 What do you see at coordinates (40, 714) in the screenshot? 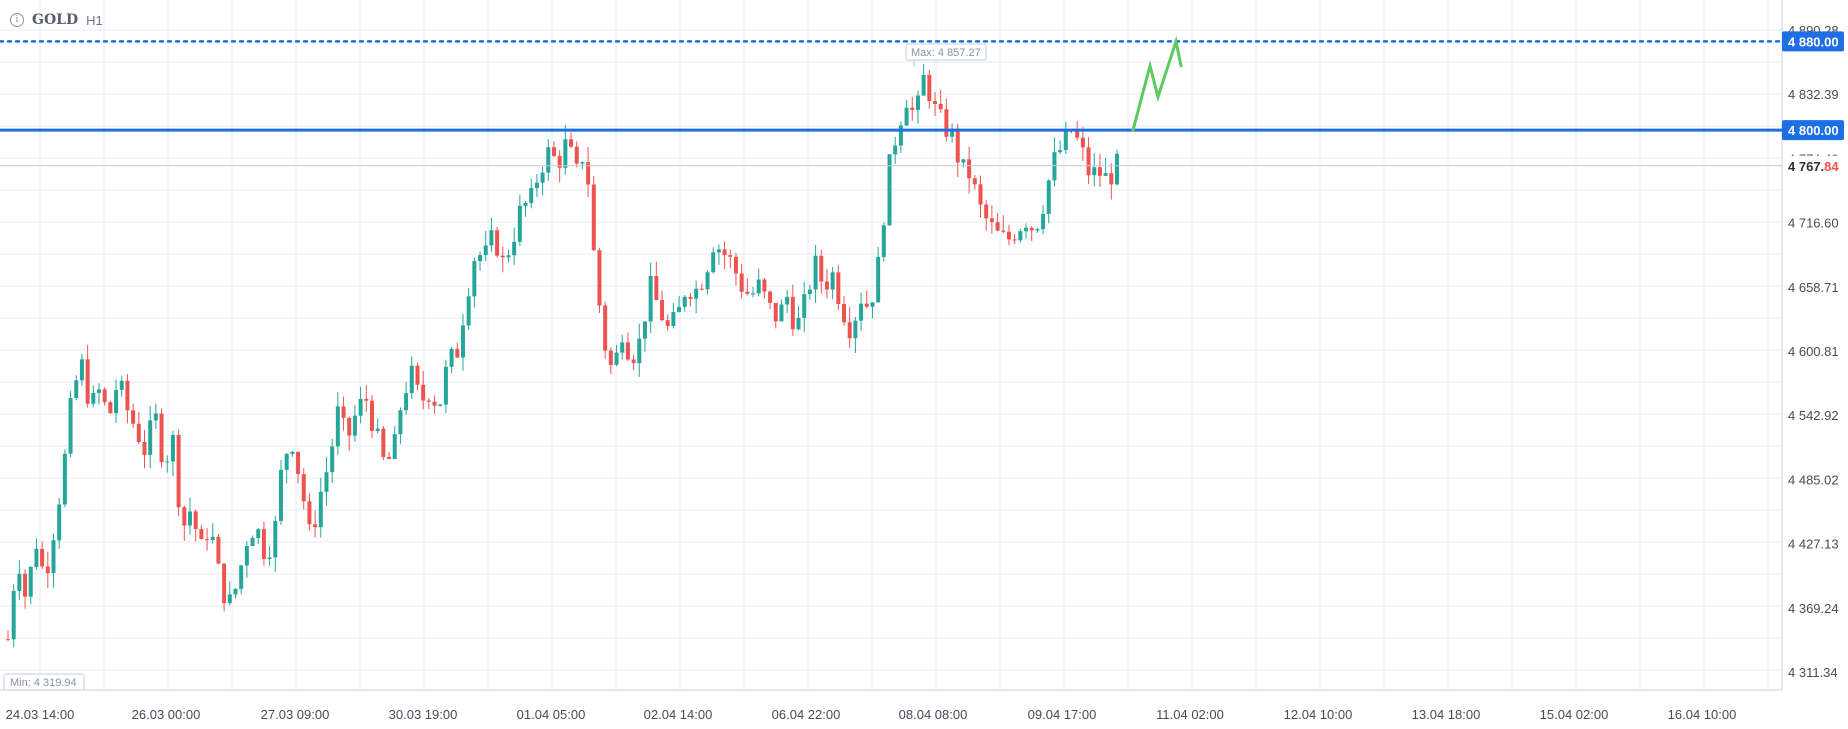
I see `x-tick-label: 24.03 14:00` at bounding box center [40, 714].